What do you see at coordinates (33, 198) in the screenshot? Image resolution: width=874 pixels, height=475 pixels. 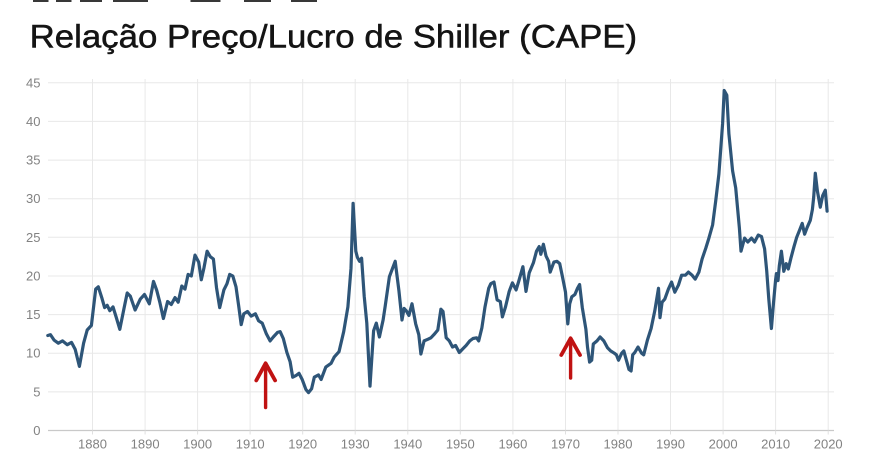 I see `svg-text: 30` at bounding box center [33, 198].